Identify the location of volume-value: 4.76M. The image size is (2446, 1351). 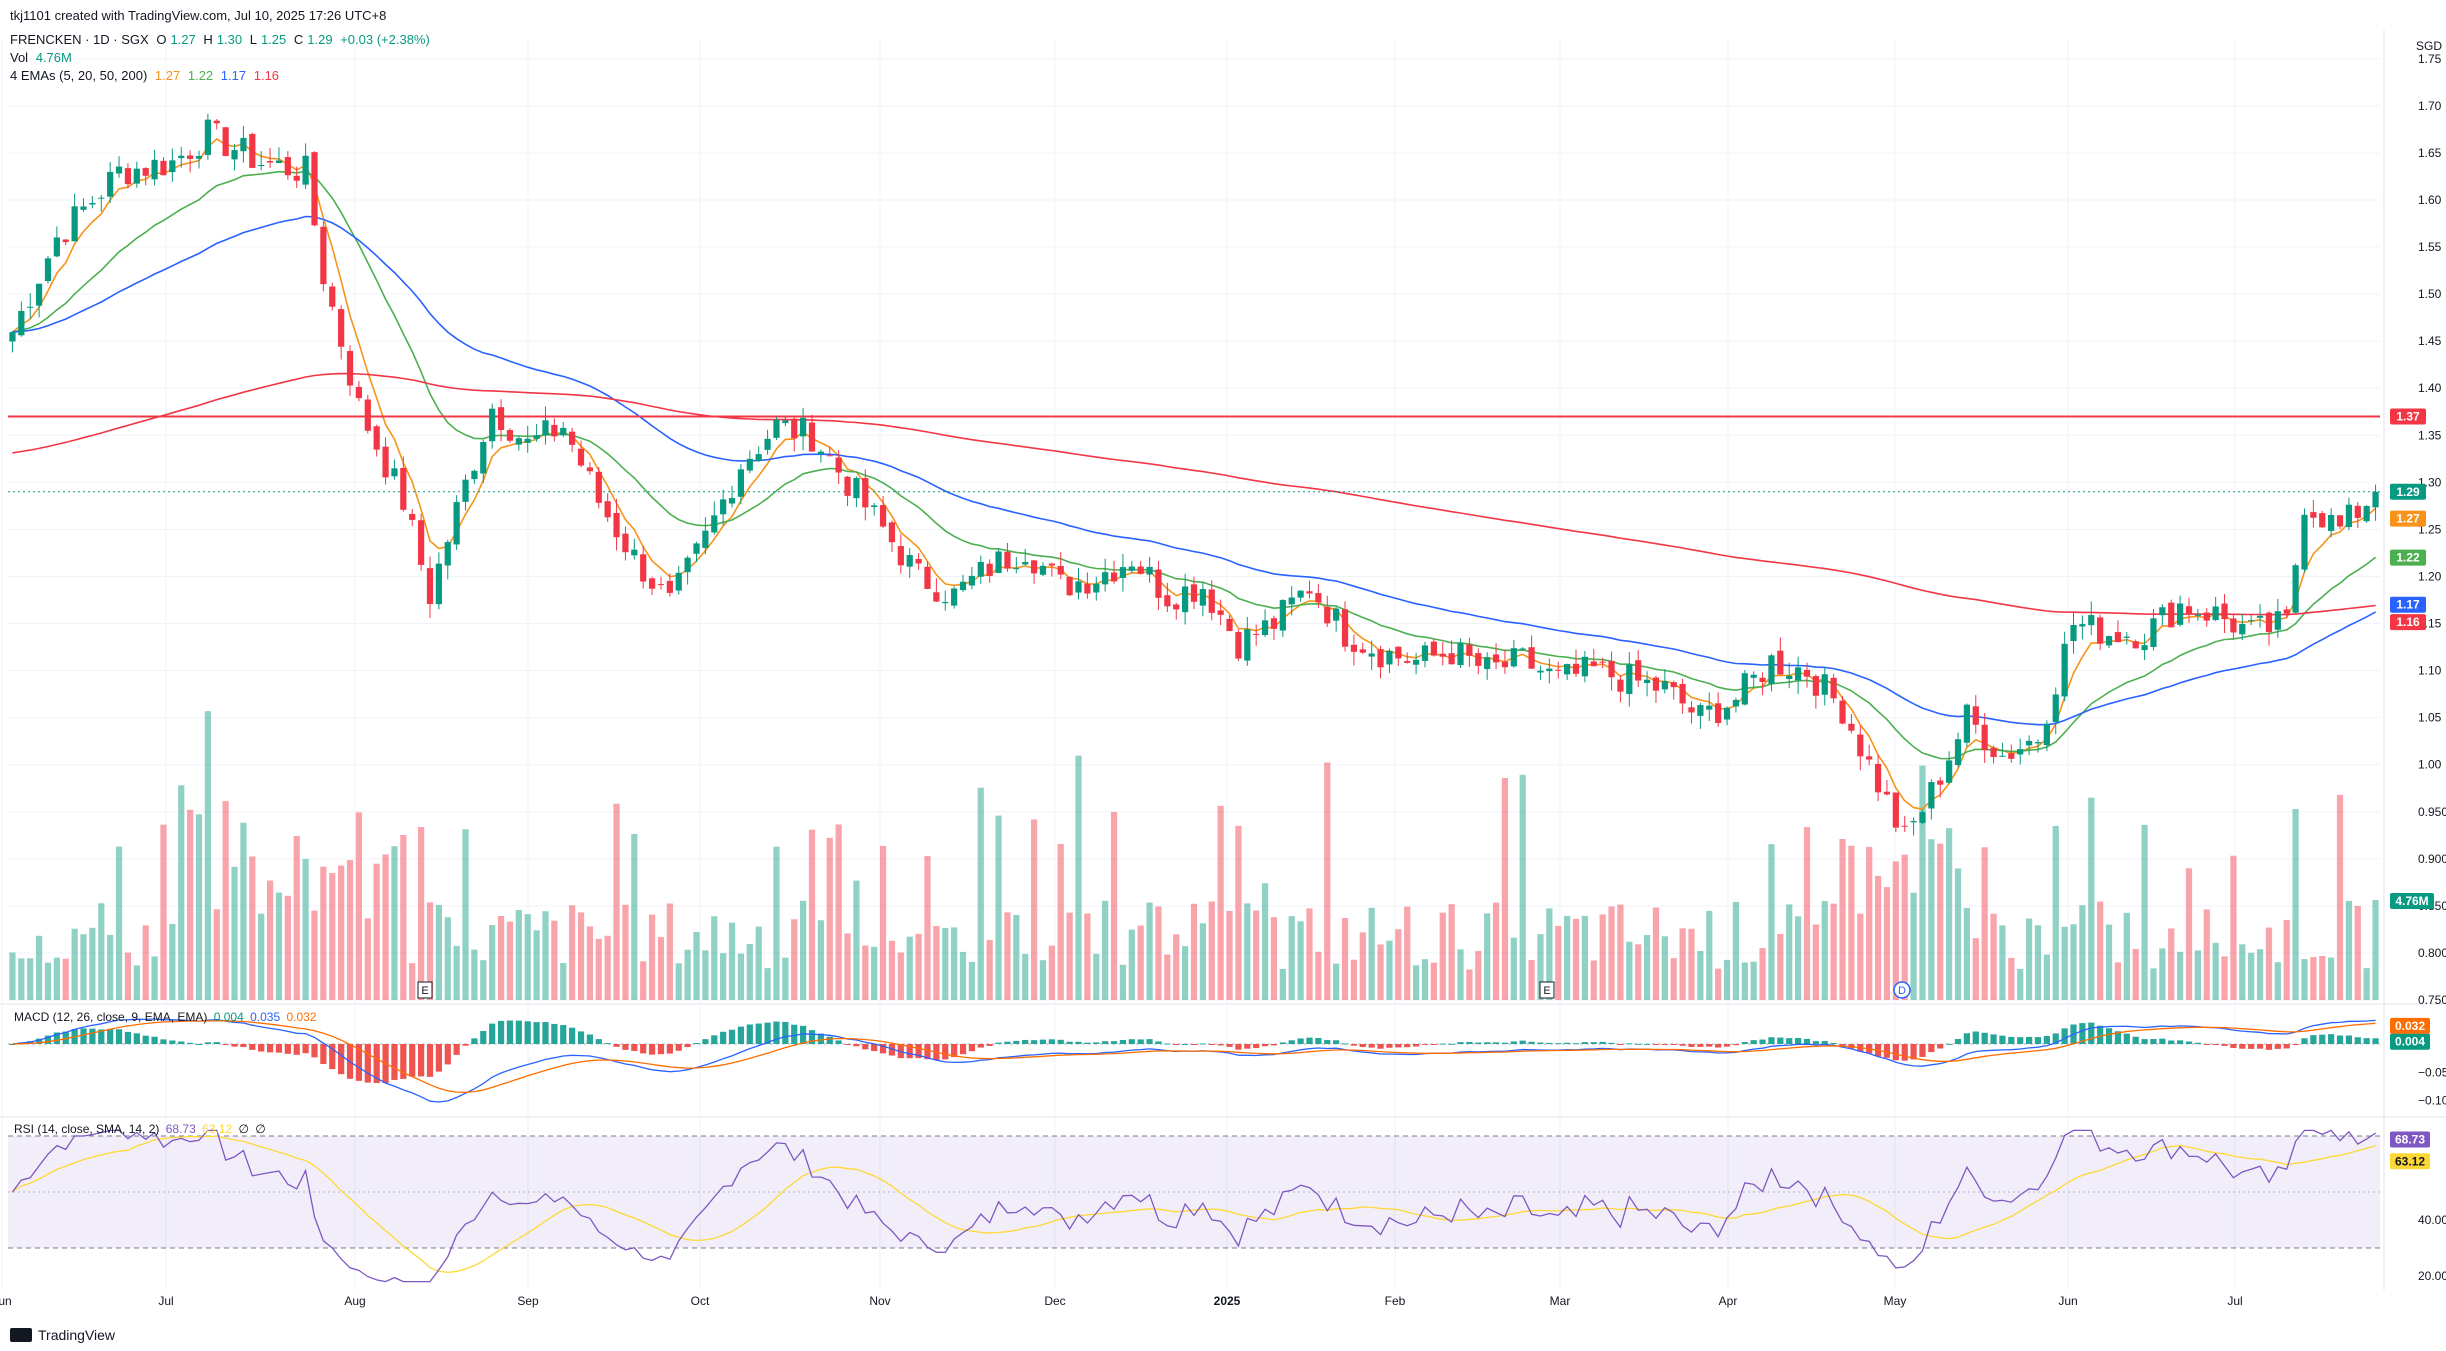
(53, 57).